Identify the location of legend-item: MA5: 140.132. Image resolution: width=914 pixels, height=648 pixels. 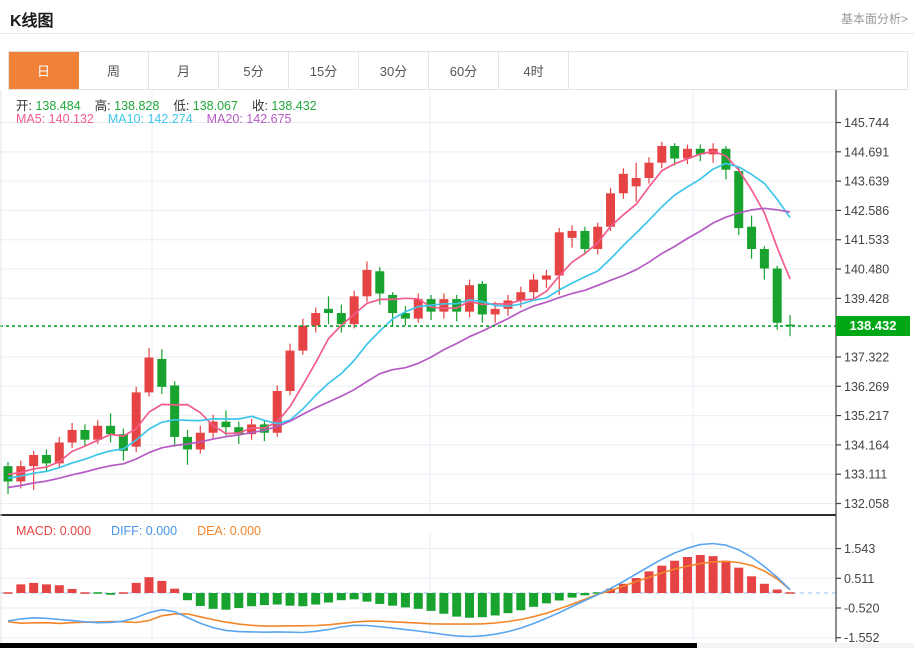
(55, 119).